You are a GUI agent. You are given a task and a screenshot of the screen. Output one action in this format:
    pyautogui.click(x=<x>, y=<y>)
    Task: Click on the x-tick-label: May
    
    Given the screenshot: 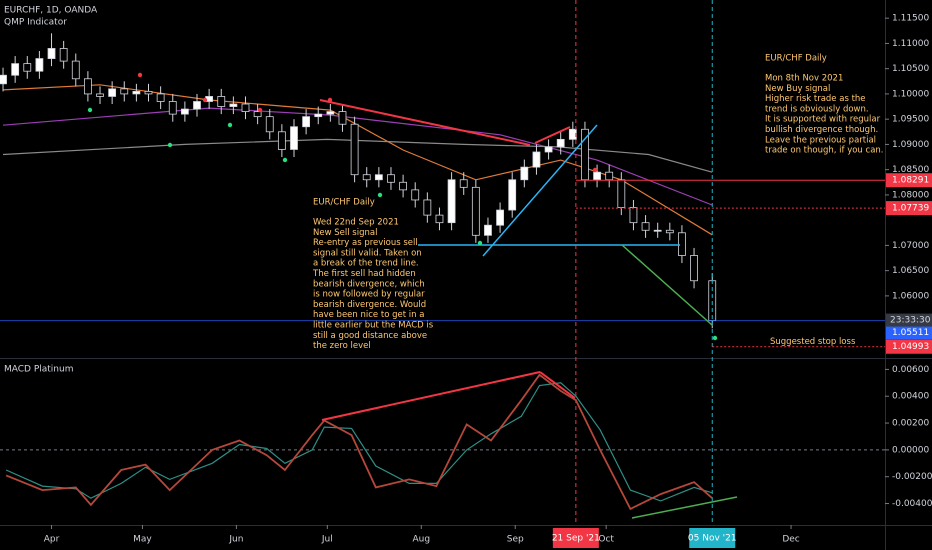 What is the action you would take?
    pyautogui.click(x=142, y=540)
    